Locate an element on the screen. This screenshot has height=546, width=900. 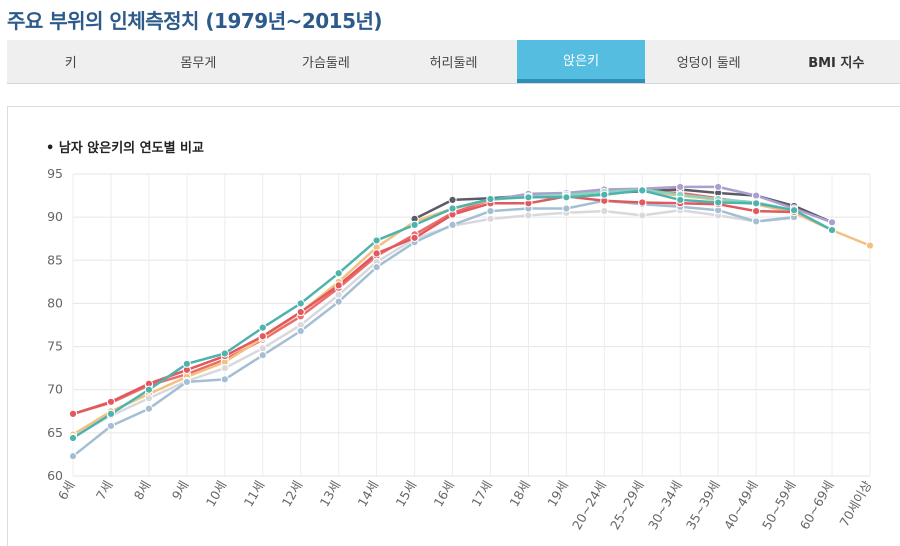
x-tick-label: 16세 is located at coordinates (443, 493).